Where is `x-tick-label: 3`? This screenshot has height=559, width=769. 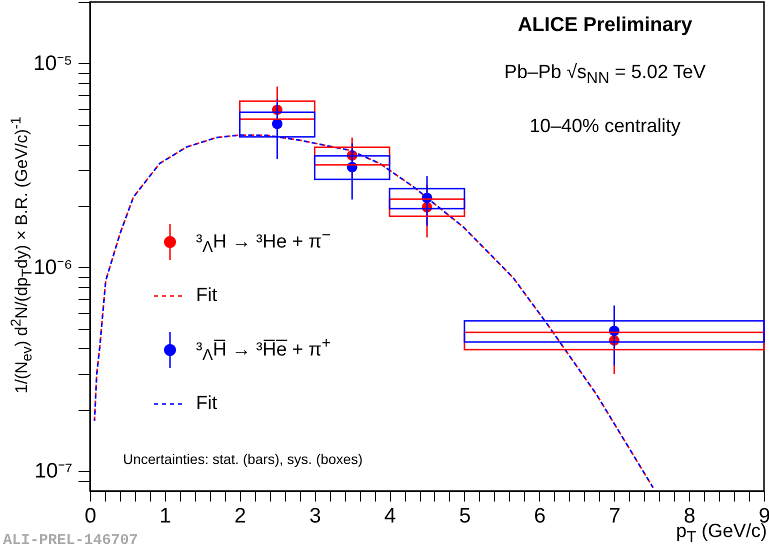
x-tick-label: 3 is located at coordinates (315, 516).